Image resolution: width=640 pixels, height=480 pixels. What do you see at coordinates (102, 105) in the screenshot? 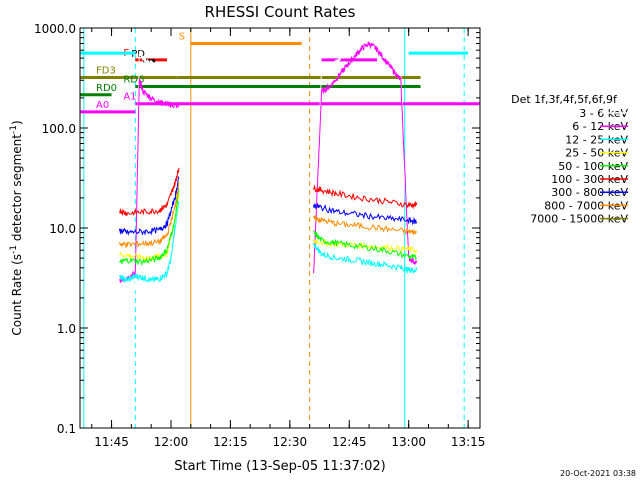
I see `state-label-a0: A0` at bounding box center [102, 105].